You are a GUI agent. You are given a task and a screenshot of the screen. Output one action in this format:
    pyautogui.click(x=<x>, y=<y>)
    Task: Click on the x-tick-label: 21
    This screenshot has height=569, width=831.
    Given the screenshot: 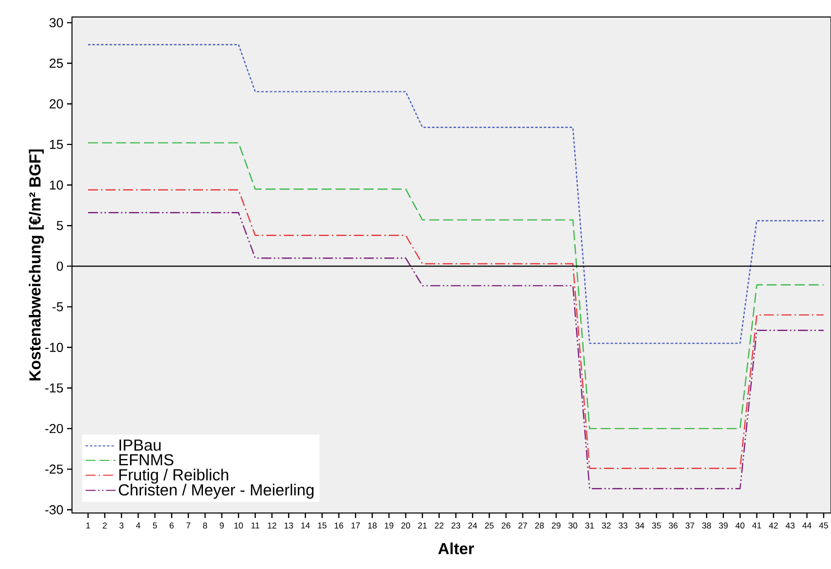 What is the action you would take?
    pyautogui.click(x=422, y=525)
    